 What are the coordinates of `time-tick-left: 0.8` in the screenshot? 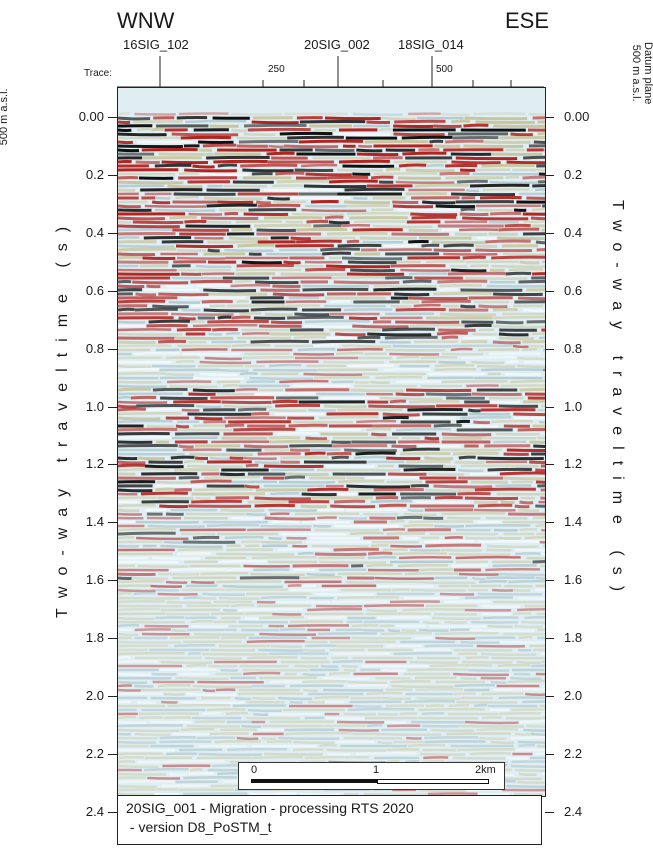 It's located at (94, 348).